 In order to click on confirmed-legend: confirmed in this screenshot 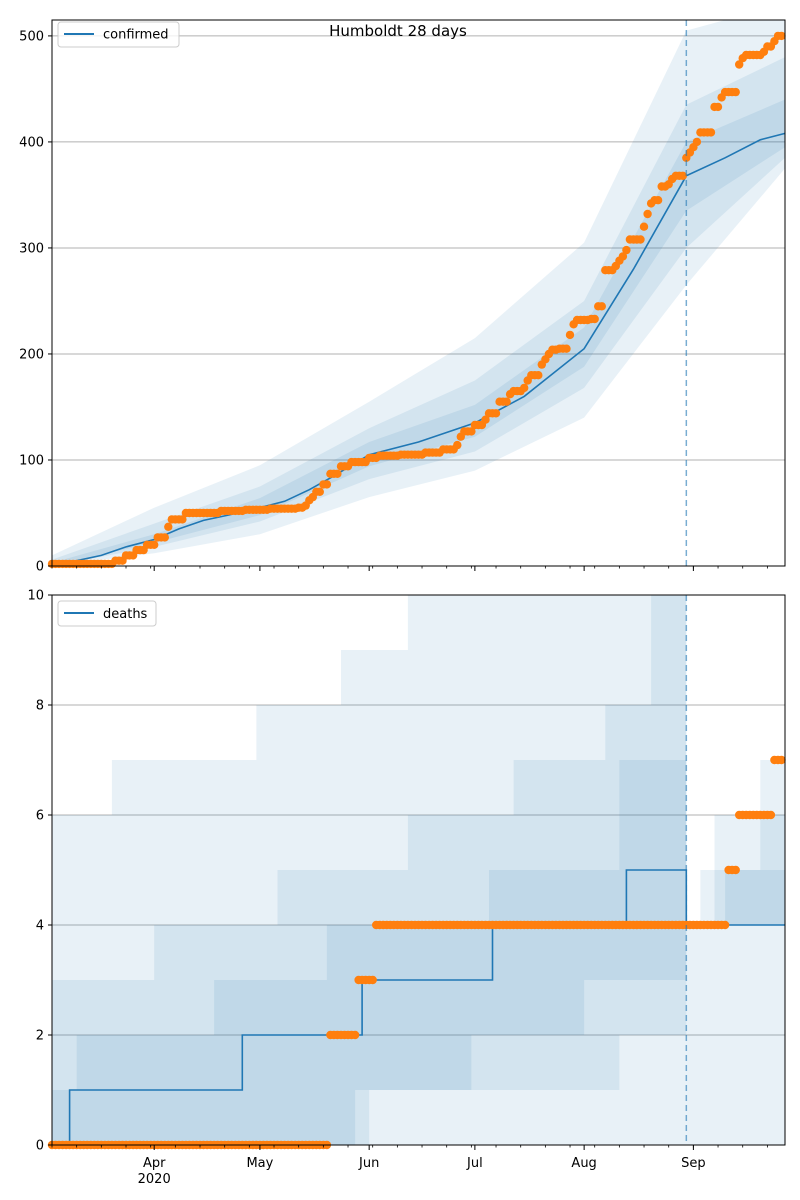, I will do `click(118, 34)`.